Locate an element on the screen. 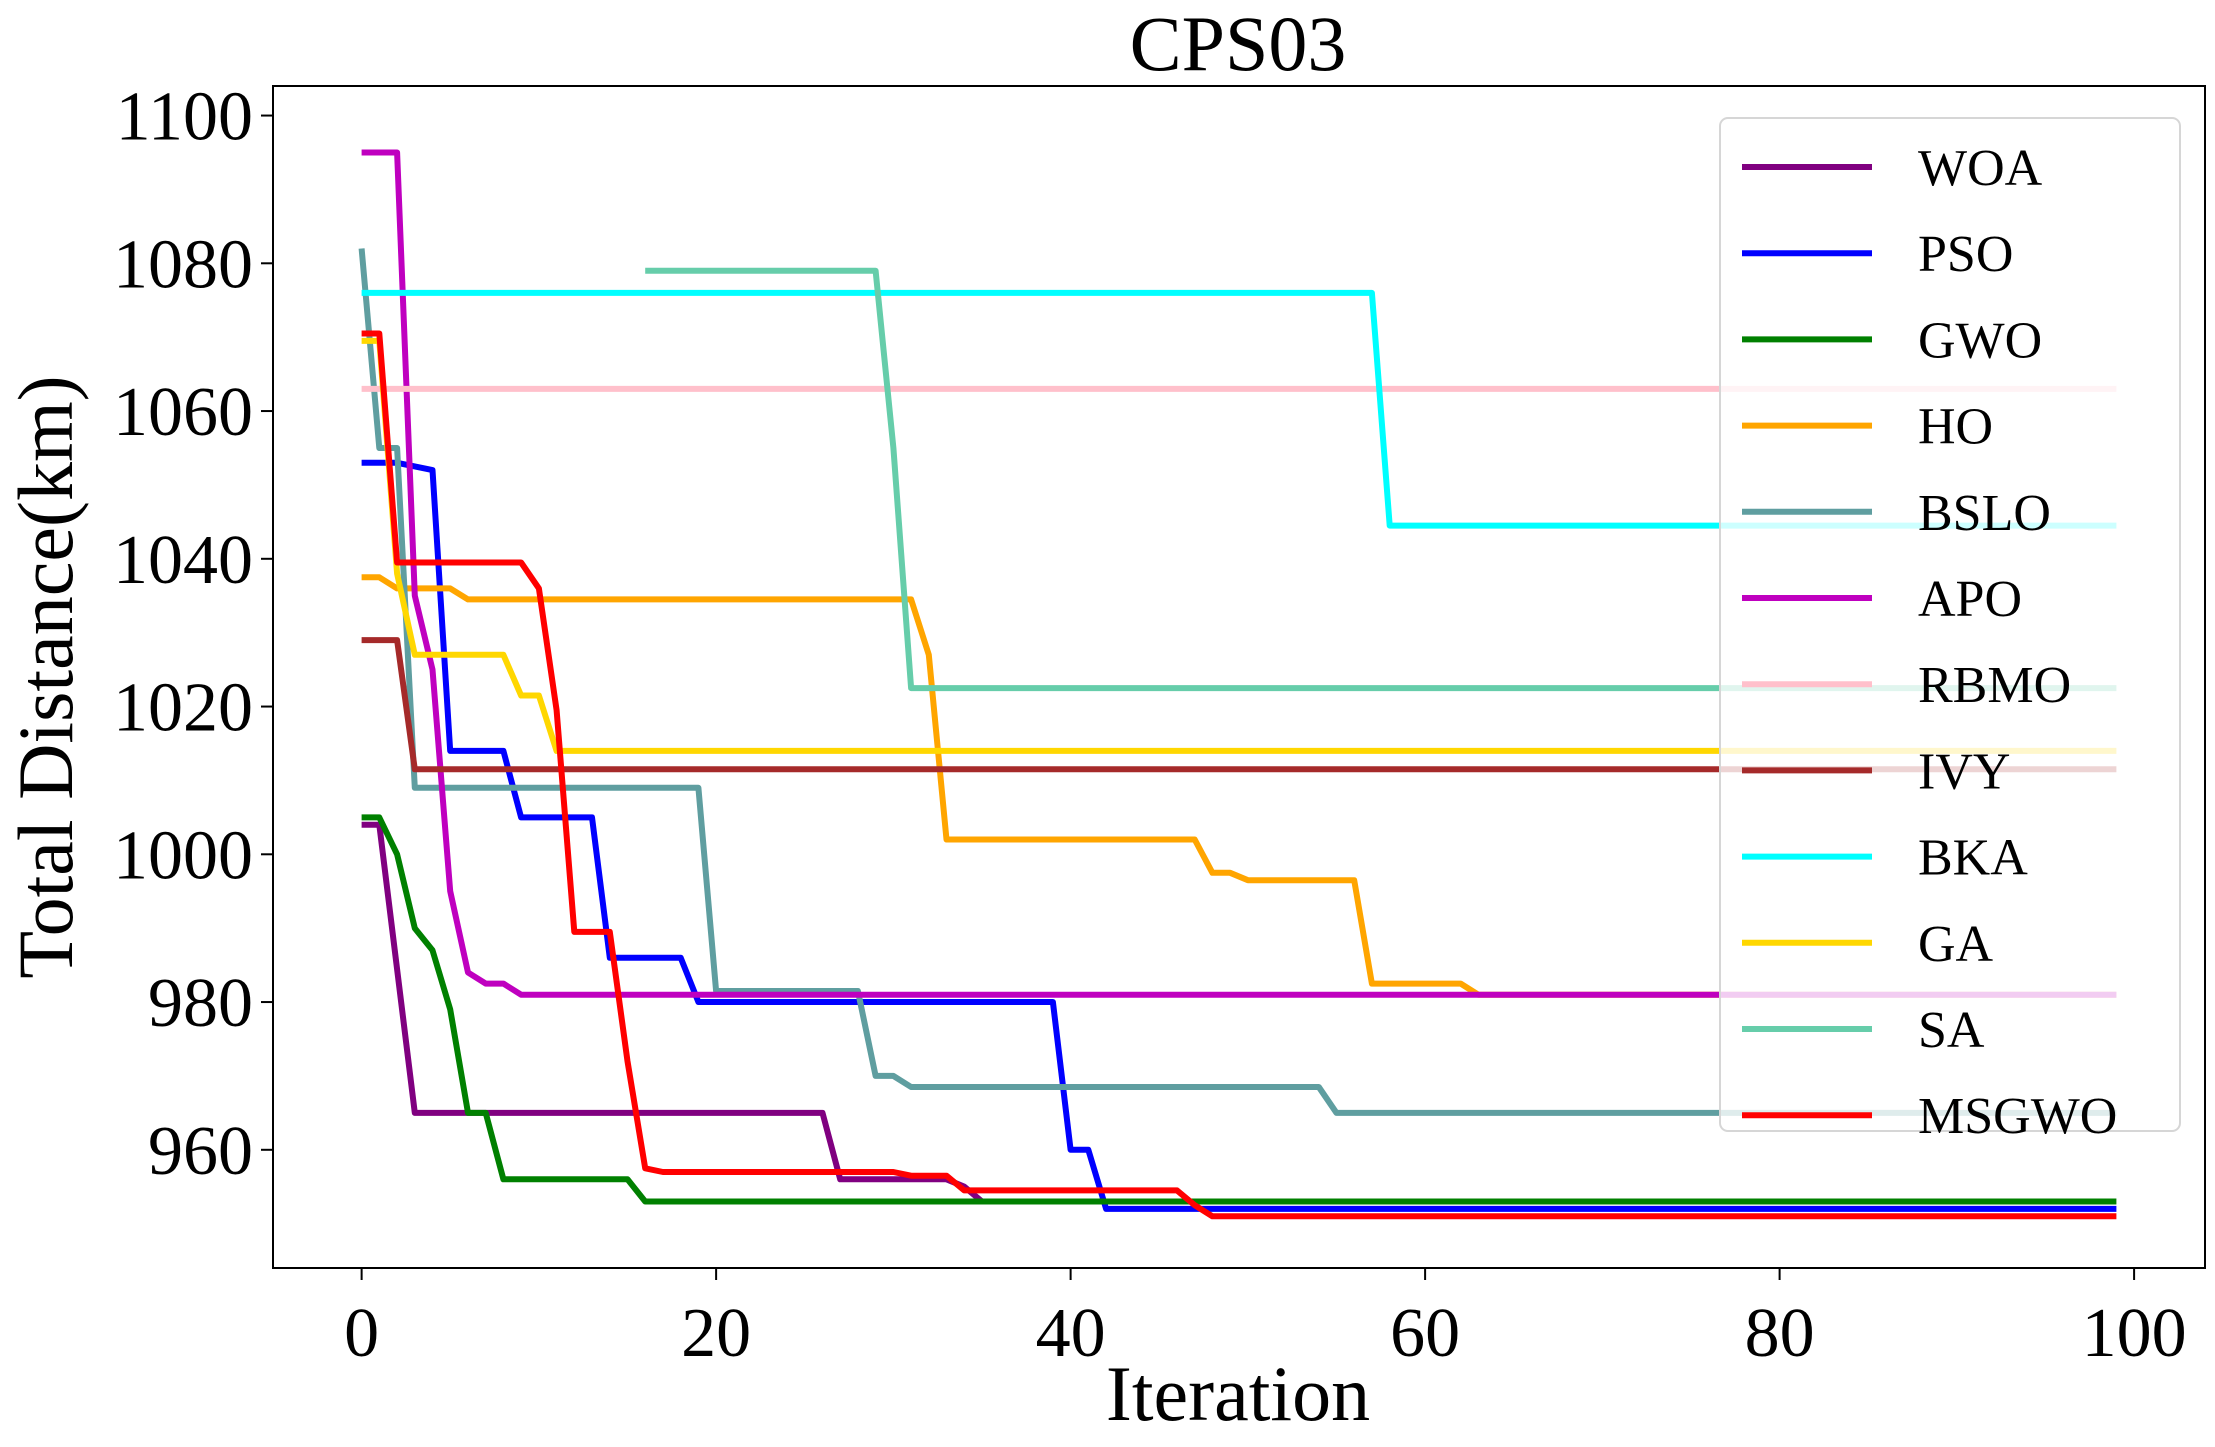 This screenshot has width=2215, height=1447. y-tick-label: 1020 is located at coordinates (183, 708).